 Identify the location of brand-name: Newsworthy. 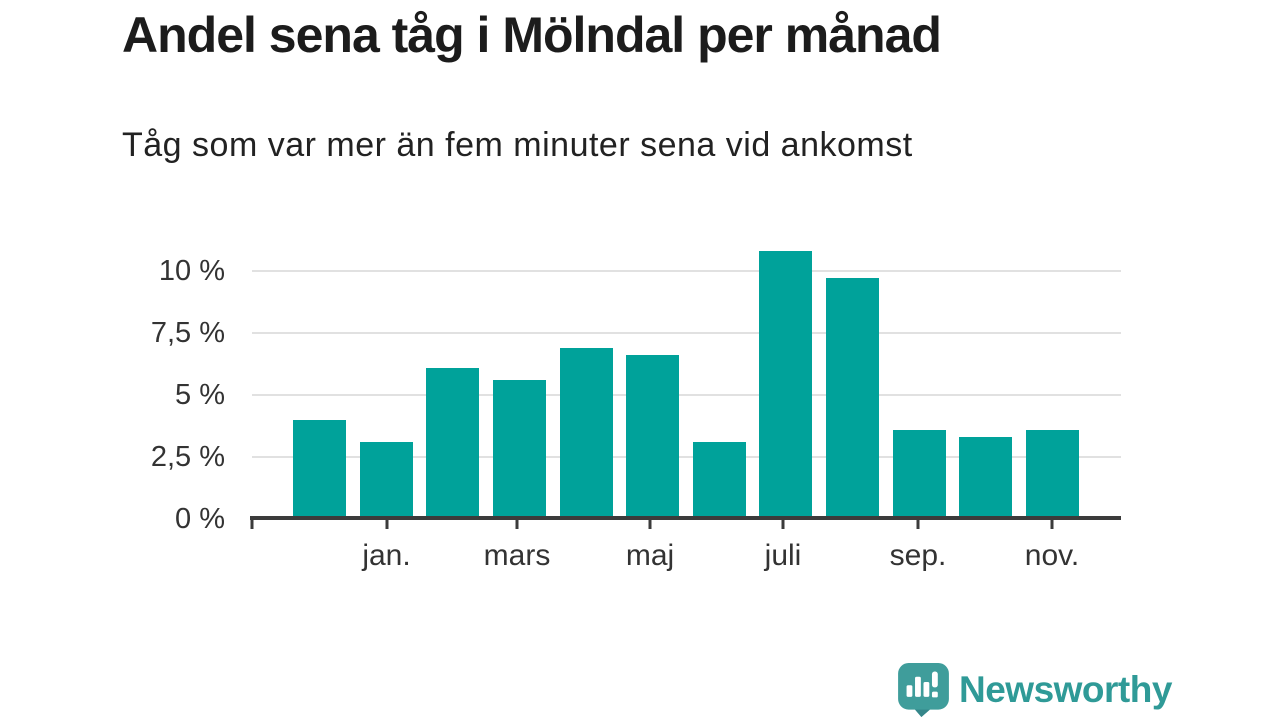
(1065, 689).